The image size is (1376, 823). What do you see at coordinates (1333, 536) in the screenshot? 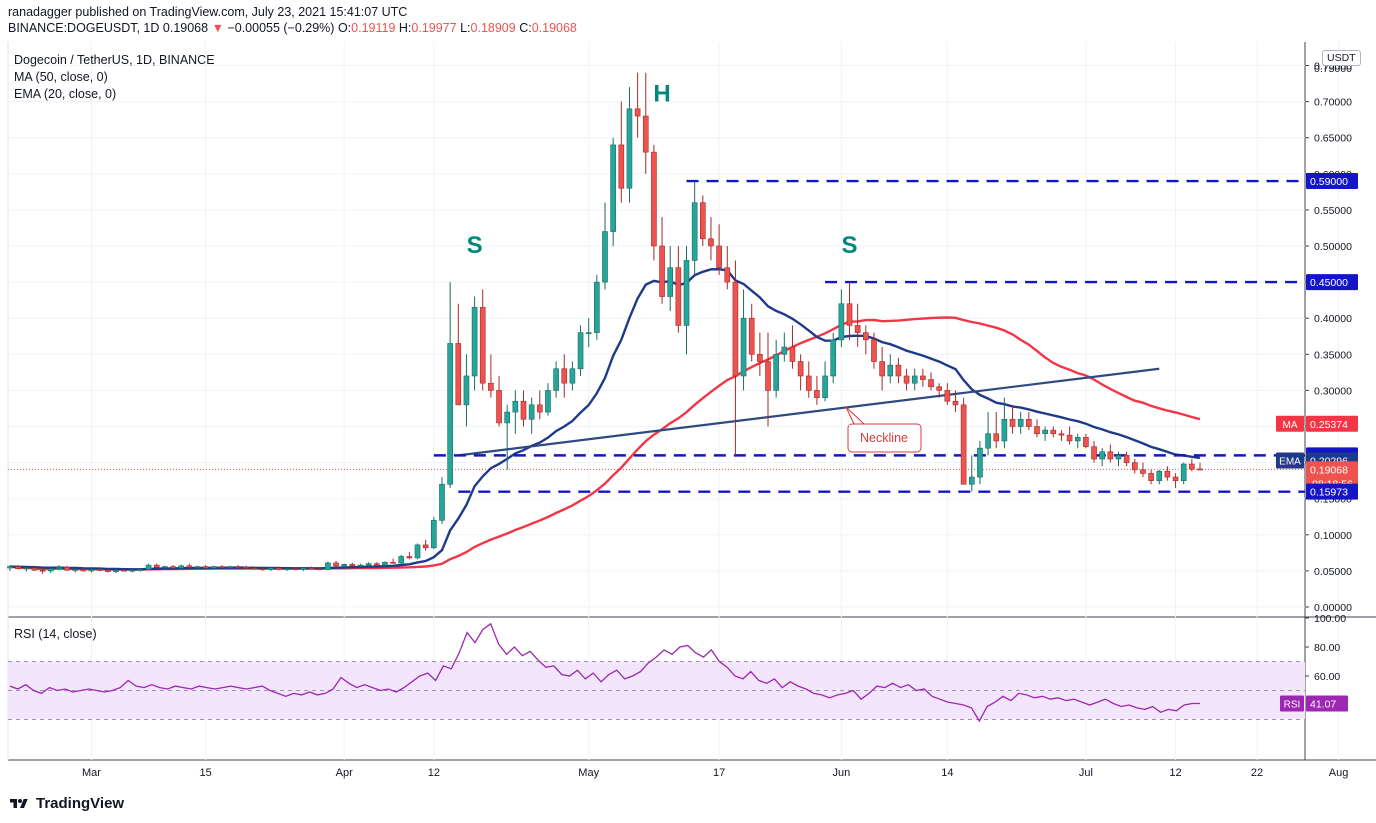
I see `y-tick-label: 0.10000` at bounding box center [1333, 536].